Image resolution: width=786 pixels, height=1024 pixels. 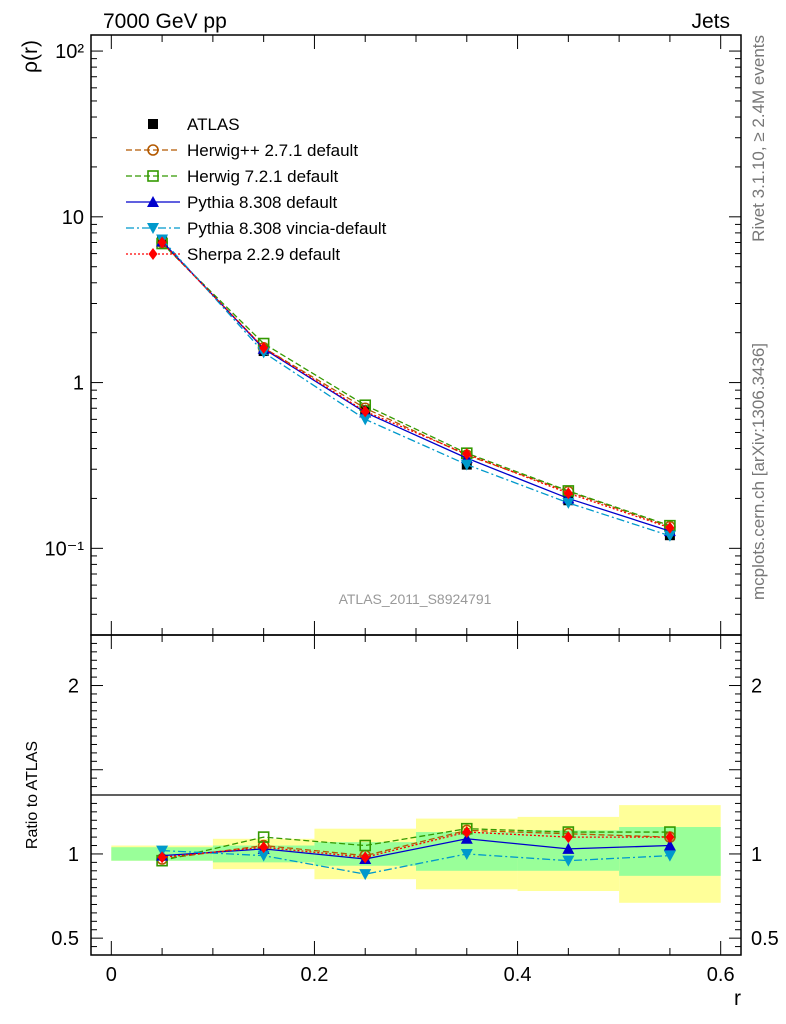 I want to click on main-ytick-label: 1, so click(x=78, y=384).